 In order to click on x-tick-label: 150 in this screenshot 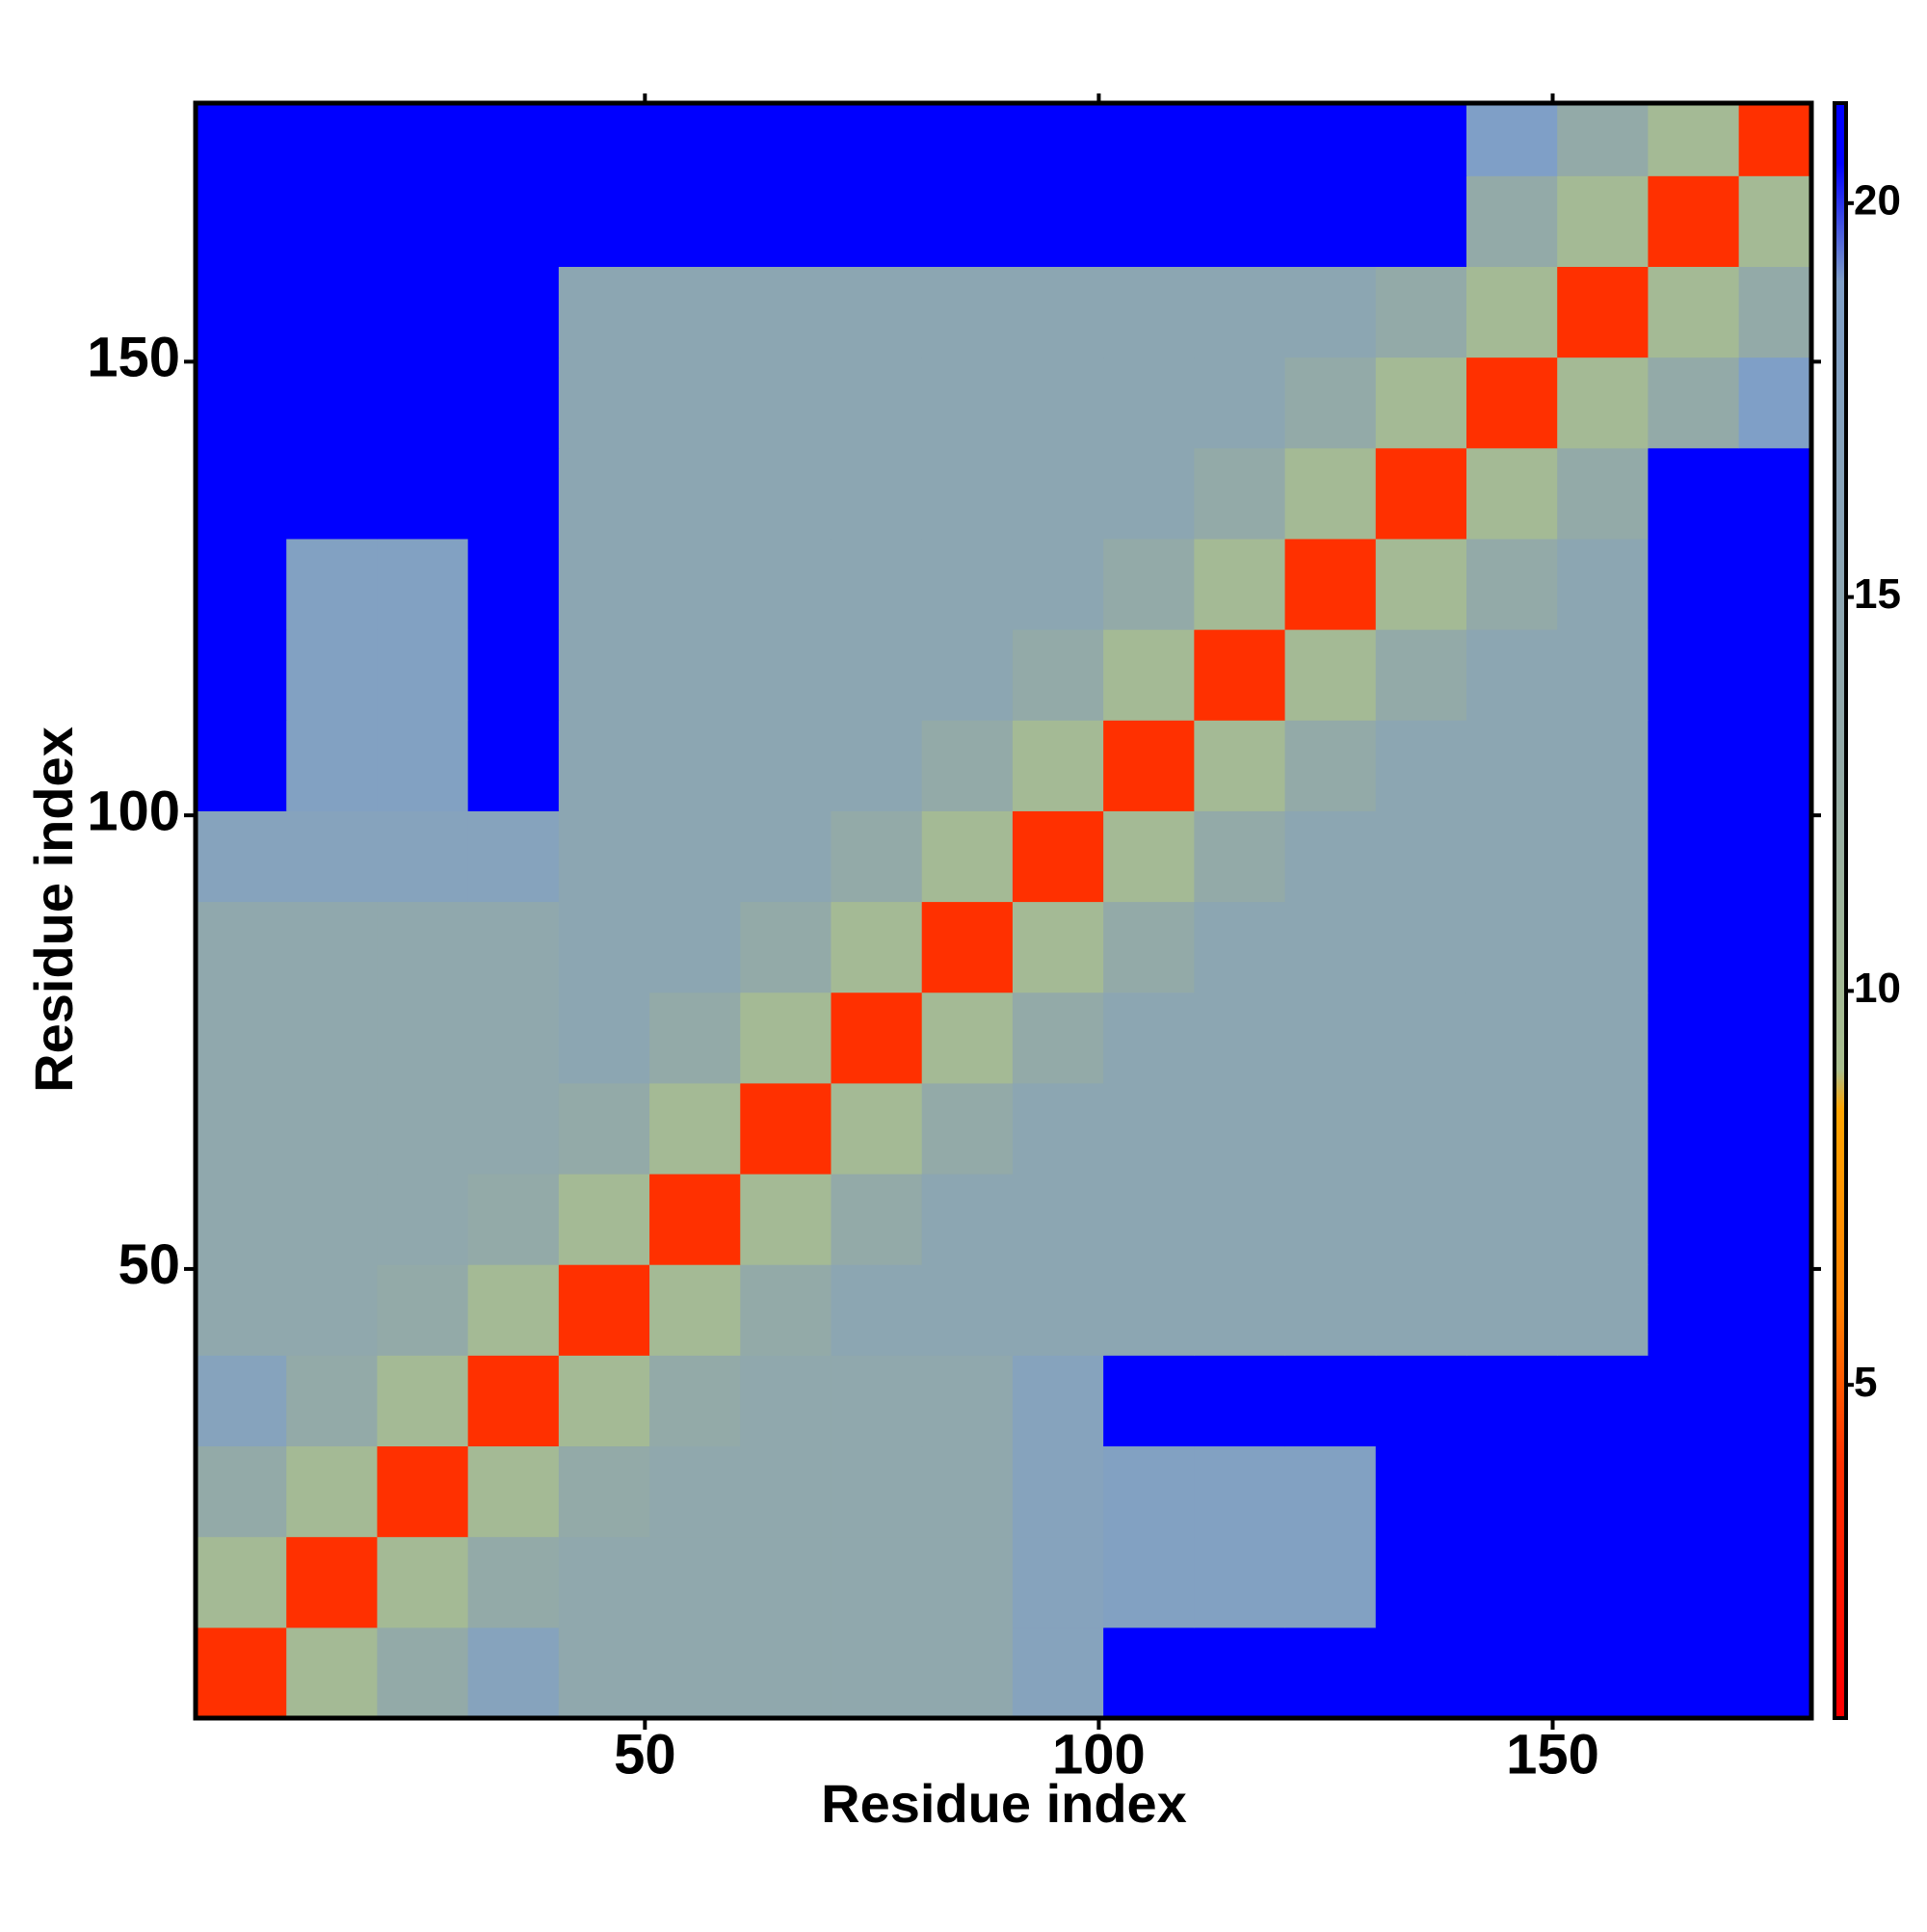, I will do `click(1552, 1754)`.